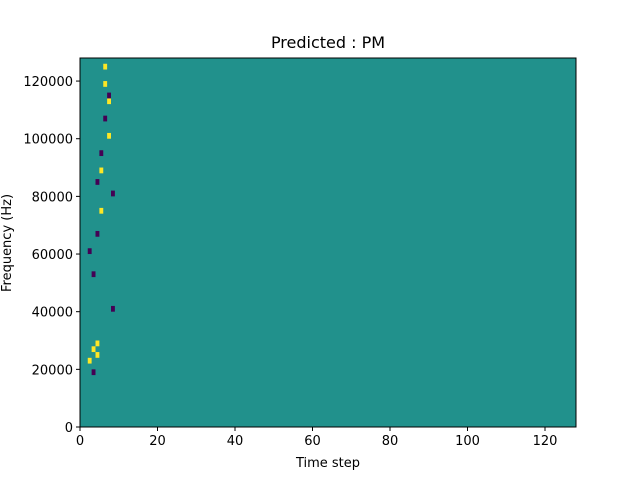 This screenshot has width=640, height=480. I want to click on x-tick-label: 40, so click(235, 441).